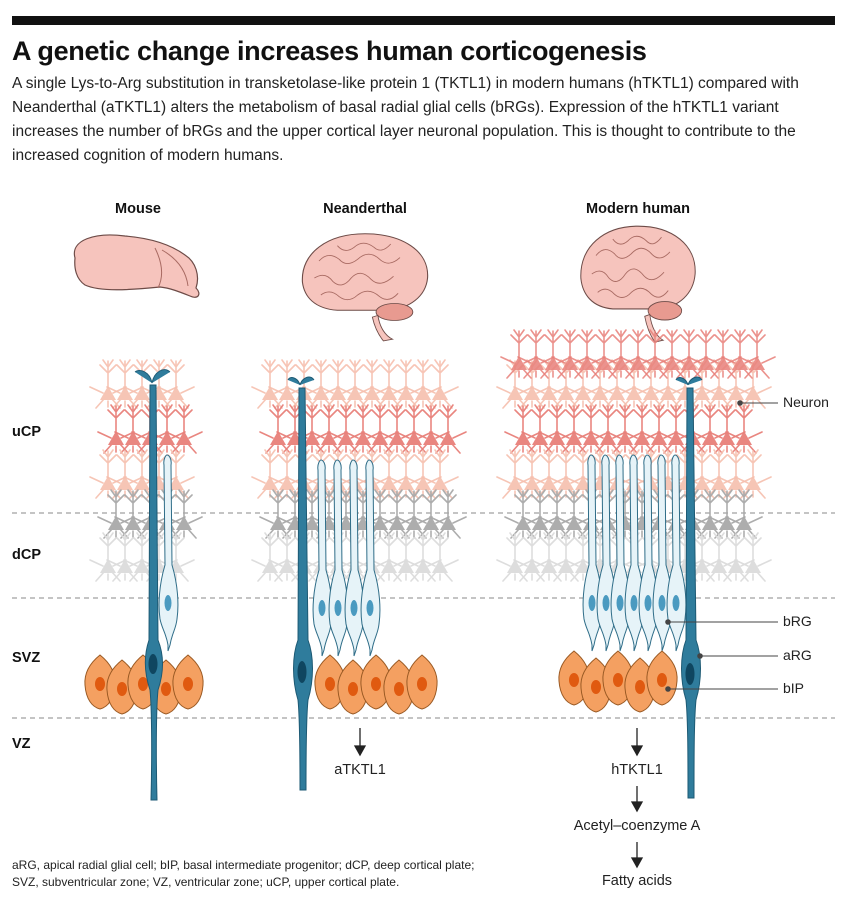  What do you see at coordinates (637, 826) in the screenshot?
I see `flow-acetyl-coenzyme-a: Acetyl–coenzyme A` at bounding box center [637, 826].